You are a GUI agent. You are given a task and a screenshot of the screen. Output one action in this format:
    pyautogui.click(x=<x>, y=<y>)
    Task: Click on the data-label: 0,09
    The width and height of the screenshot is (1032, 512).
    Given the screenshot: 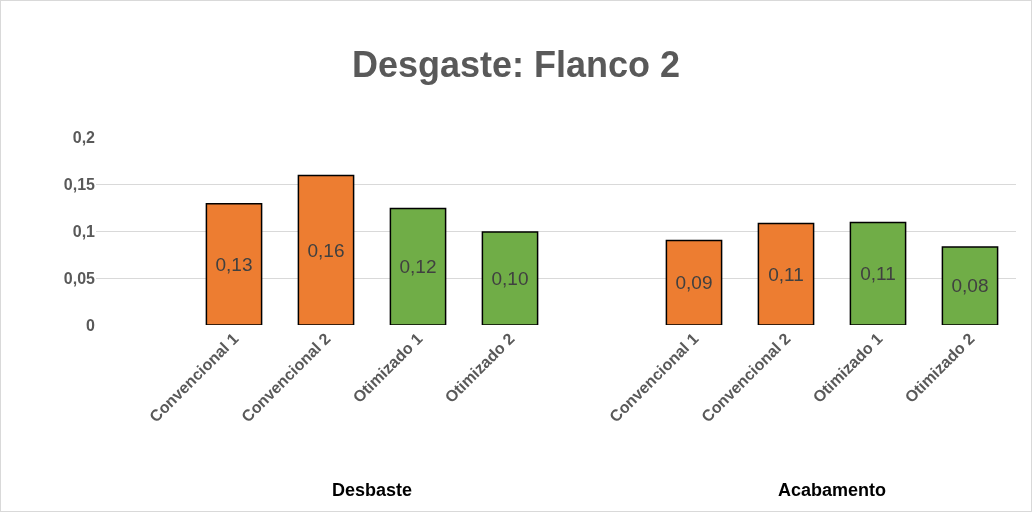 What is the action you would take?
    pyautogui.click(x=694, y=283)
    